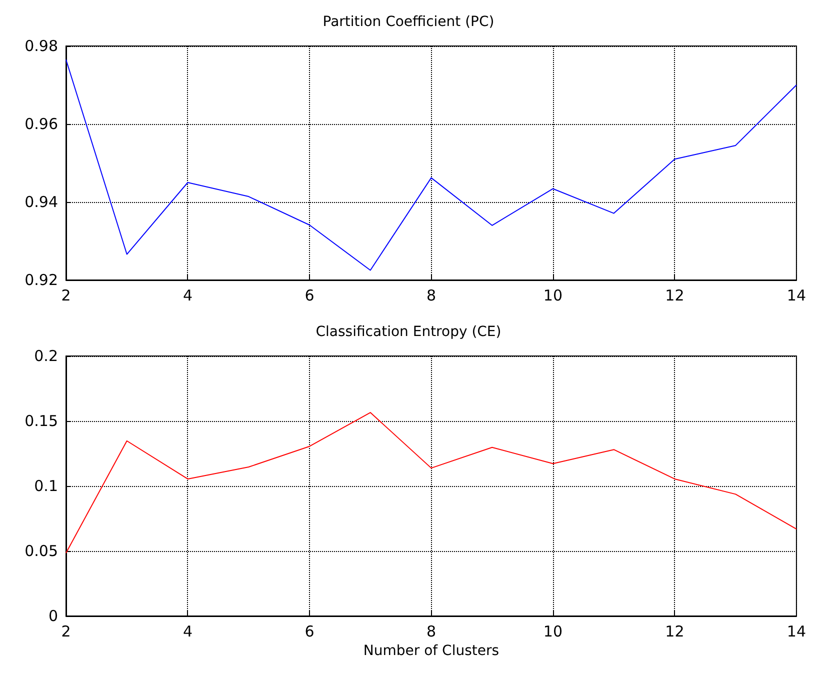  I want to click on y-tick-label: 0.92, so click(41, 280).